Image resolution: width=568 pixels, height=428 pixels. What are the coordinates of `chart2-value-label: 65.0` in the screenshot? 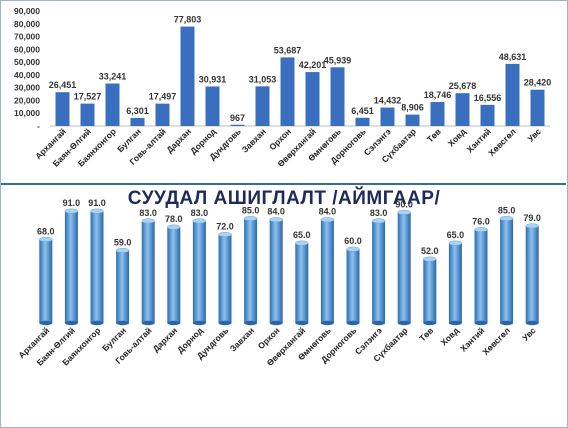 It's located at (302, 235).